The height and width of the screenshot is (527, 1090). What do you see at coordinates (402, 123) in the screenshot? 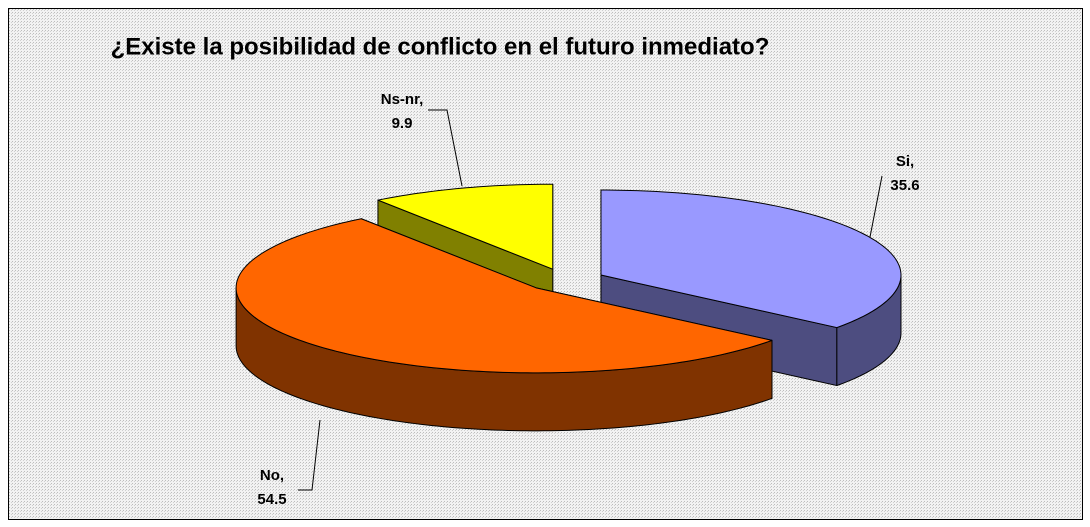
I see `data-label-value: 9.9` at bounding box center [402, 123].